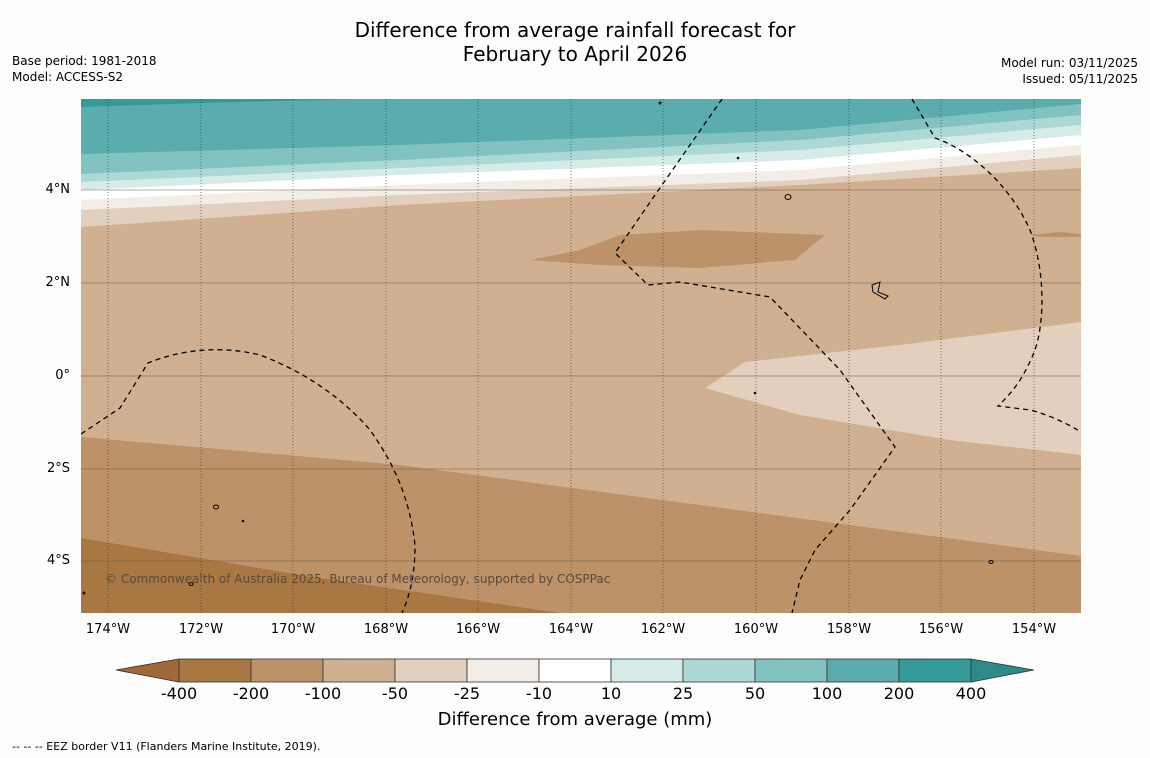 This screenshot has width=1150, height=758. I want to click on colorbar-tick: 200, so click(899, 693).